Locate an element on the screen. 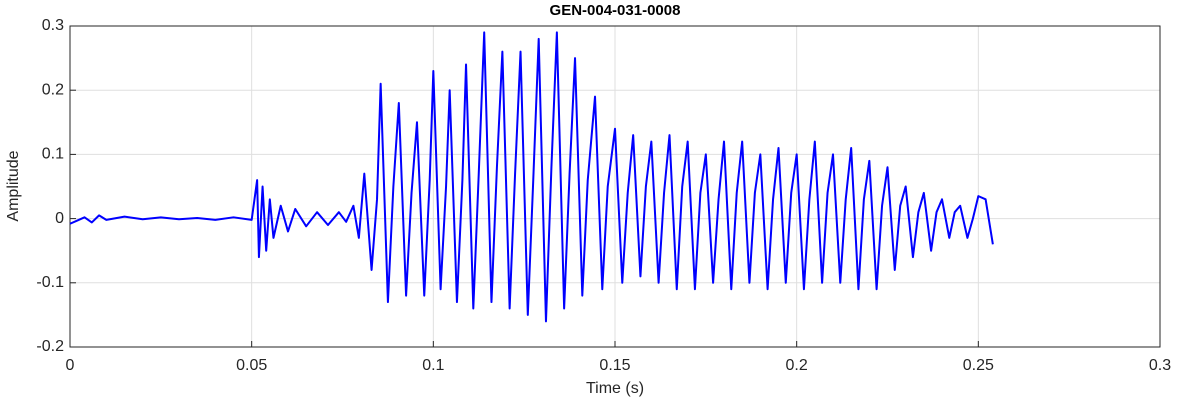 The image size is (1177, 404). chart-title: GEN-004-031-0008 is located at coordinates (615, 10).